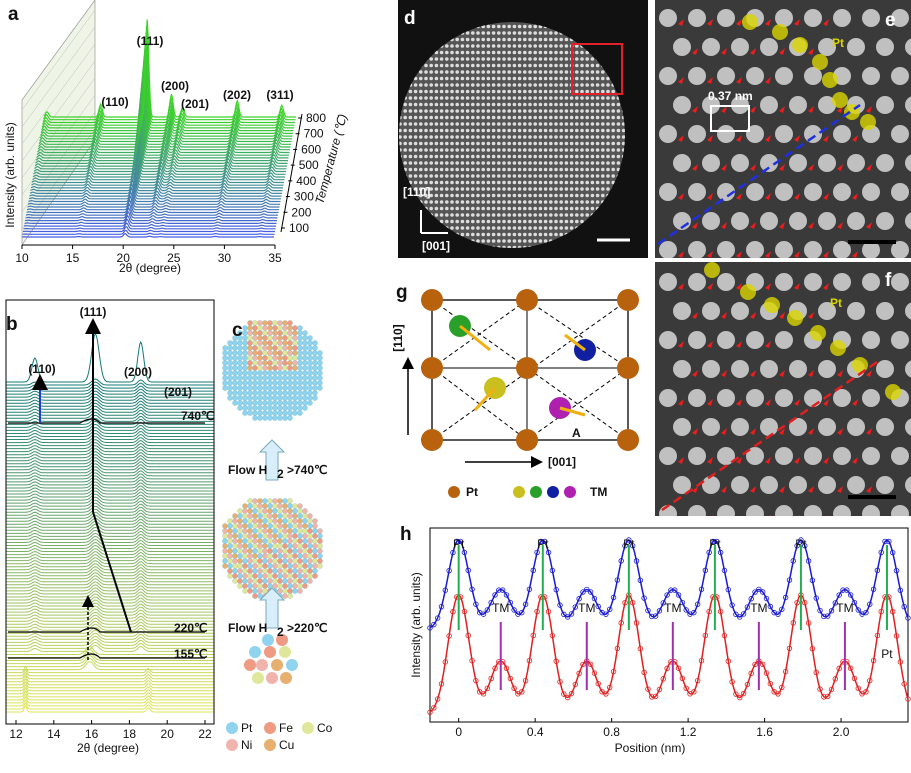 The image size is (911, 773). I want to click on z-tick-label: 300, so click(304, 197).